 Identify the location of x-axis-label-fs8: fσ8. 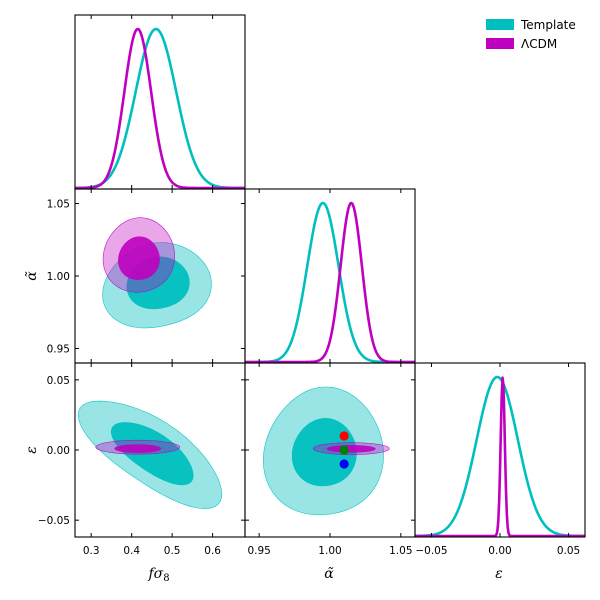
(158, 575).